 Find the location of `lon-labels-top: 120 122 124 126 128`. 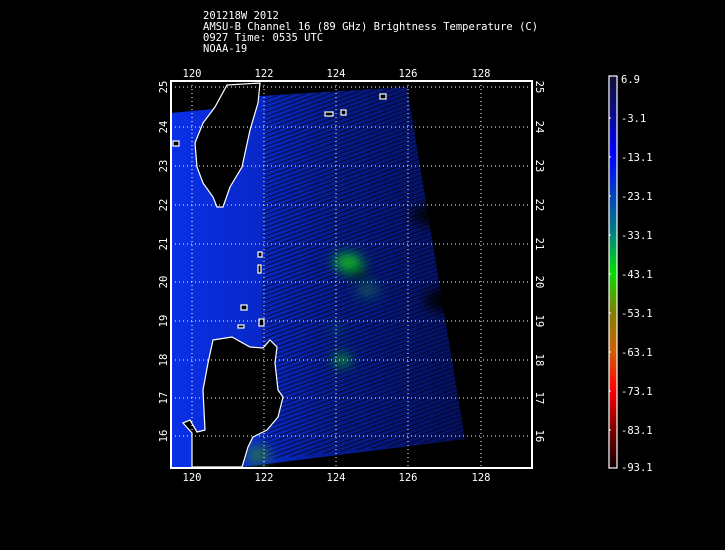

lon-labels-top: 120 122 124 126 128 is located at coordinates (337, 74).